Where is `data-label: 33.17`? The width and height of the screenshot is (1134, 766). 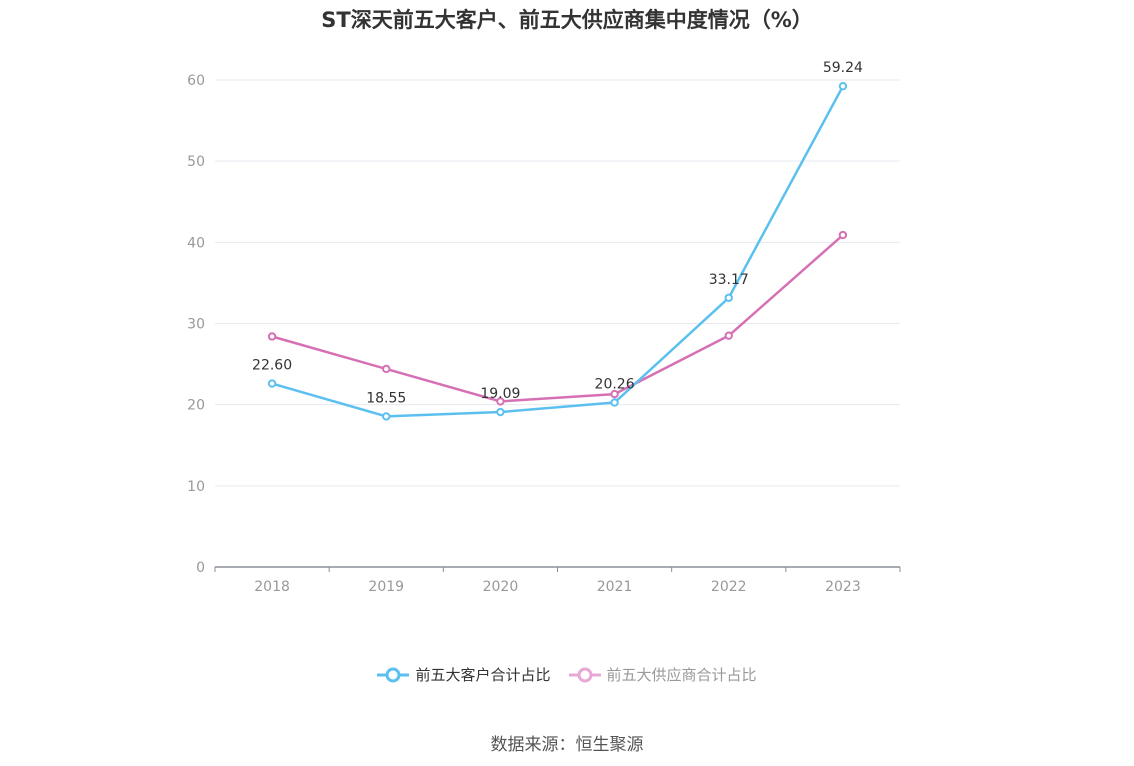
data-label: 33.17 is located at coordinates (729, 280).